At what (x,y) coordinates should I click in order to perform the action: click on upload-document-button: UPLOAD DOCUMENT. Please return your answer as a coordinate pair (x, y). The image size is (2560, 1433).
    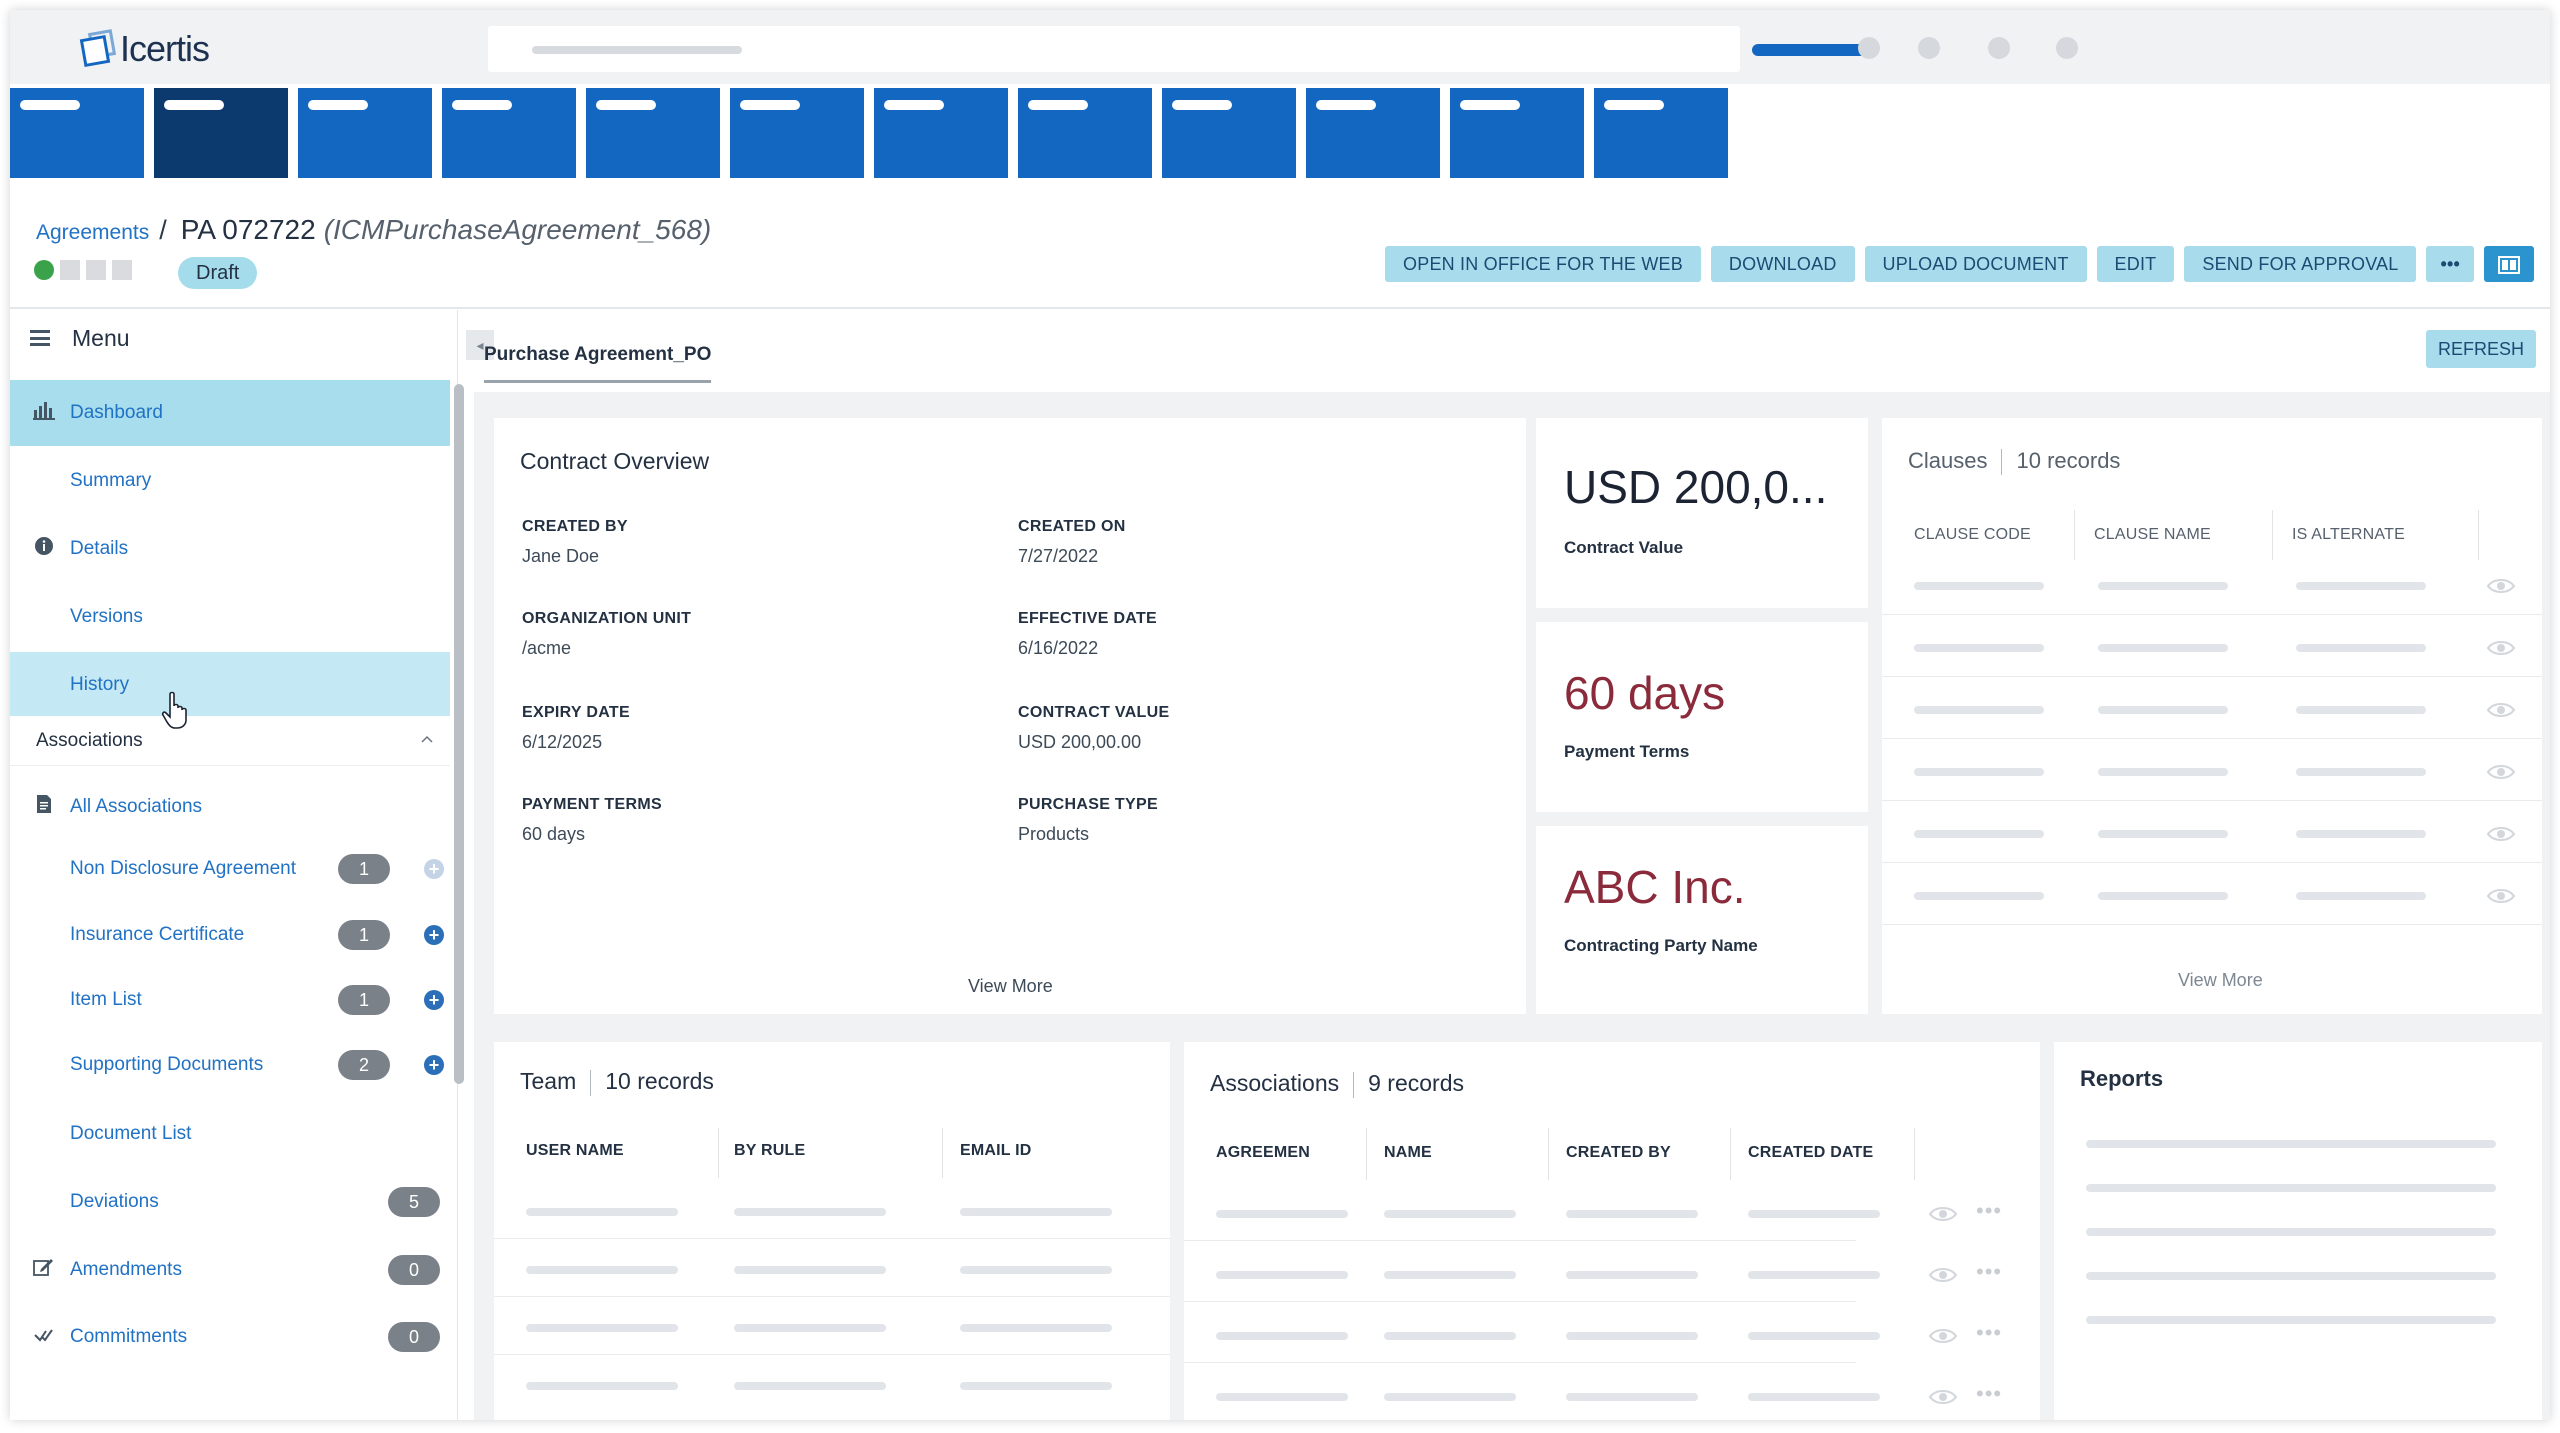
    Looking at the image, I should click on (1975, 264).